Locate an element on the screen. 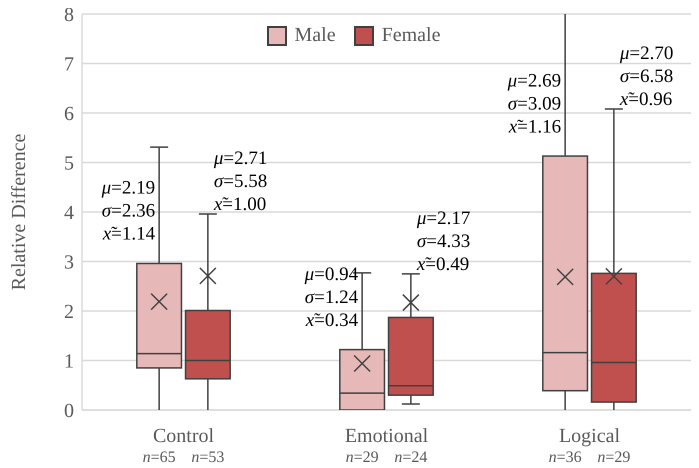  y-tick-label: 1 is located at coordinates (69, 361).